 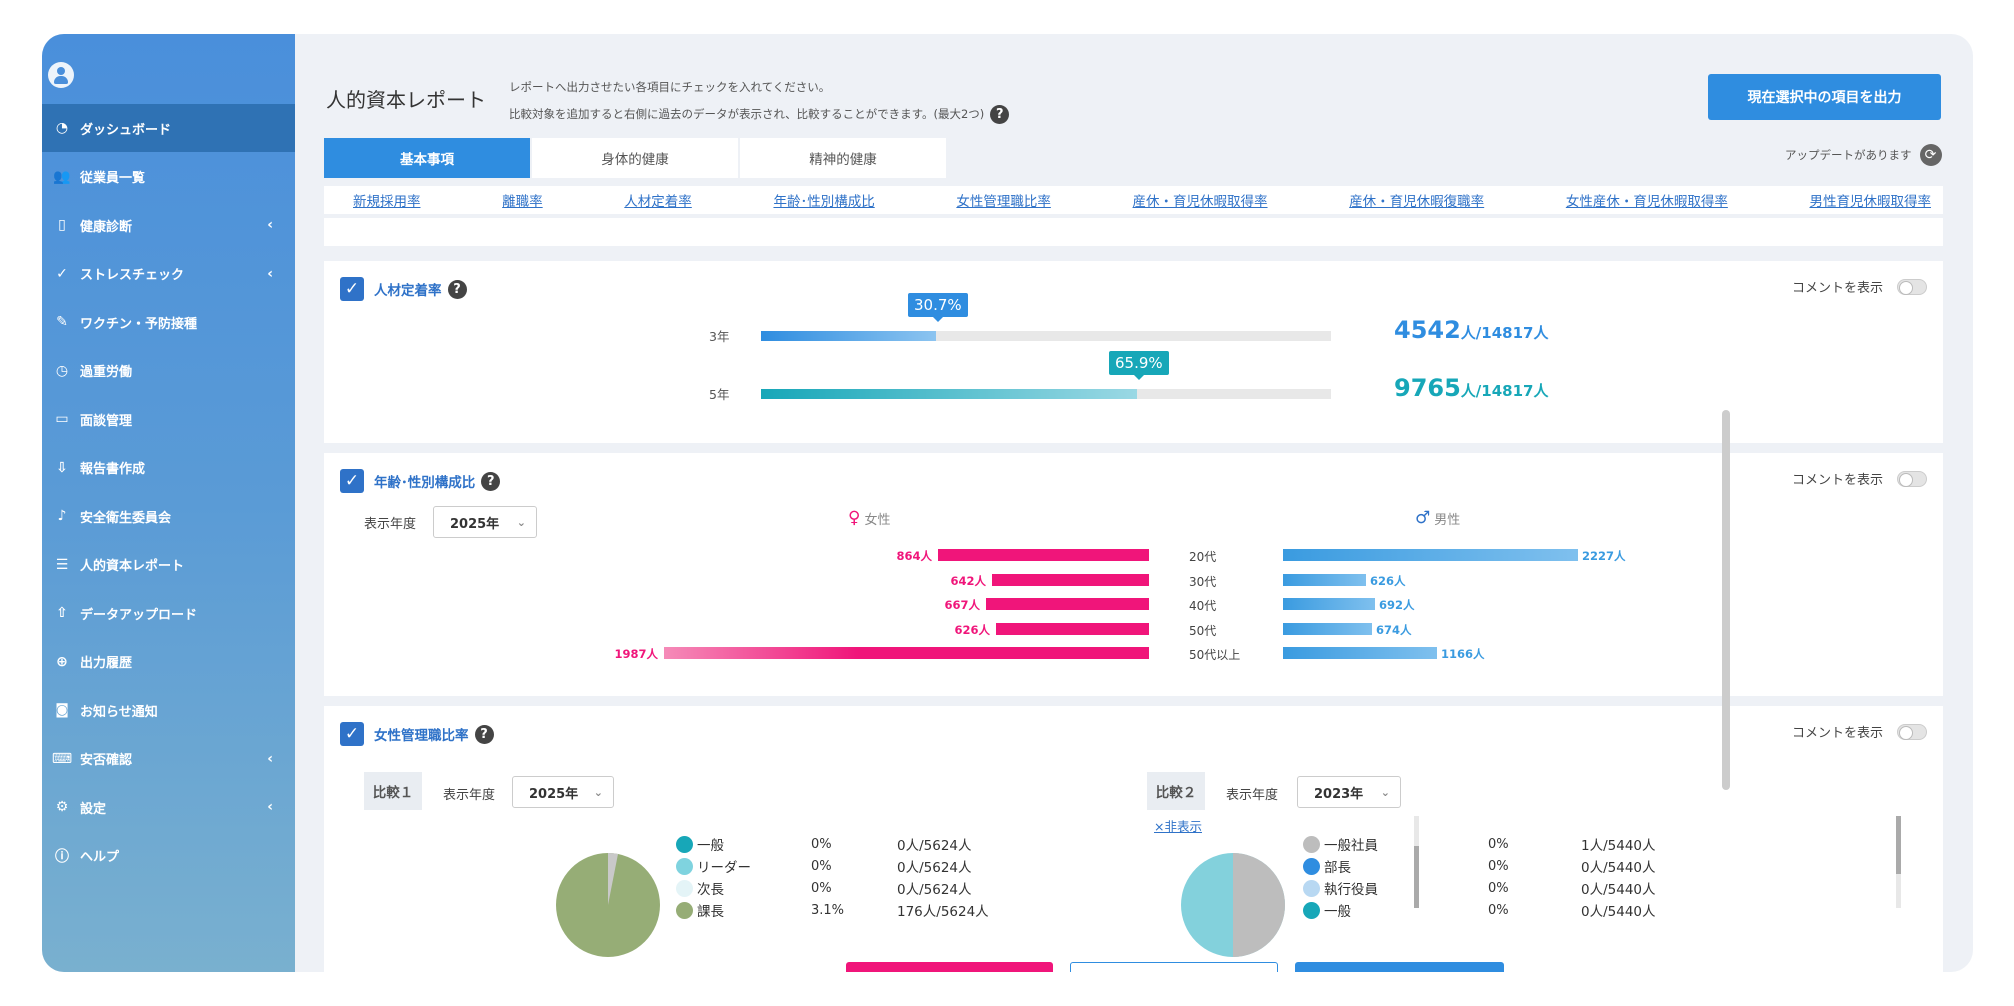 I want to click on compare-1-scrollbar, so click(x=1416, y=862).